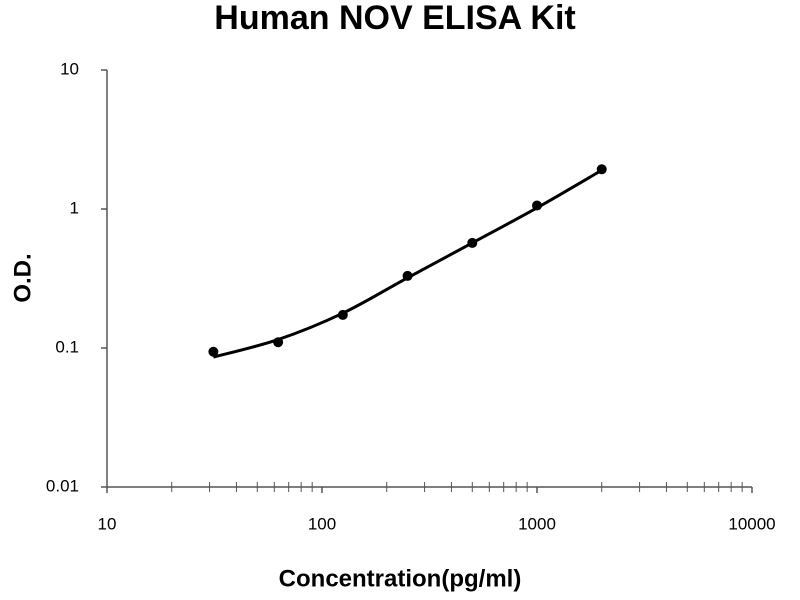 Image resolution: width=800 pixels, height=600 pixels. I want to click on y-tick-label: 0.1, so click(67, 346).